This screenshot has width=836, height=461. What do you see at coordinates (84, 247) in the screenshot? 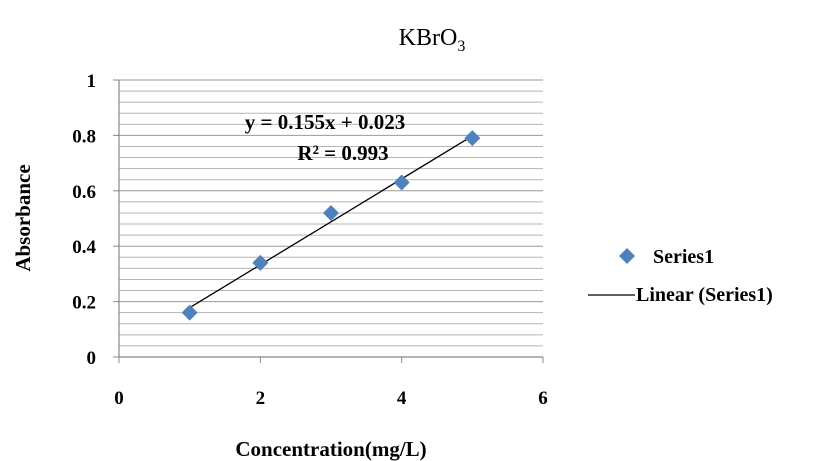
I see `y-tick-label: 0.4` at bounding box center [84, 247].